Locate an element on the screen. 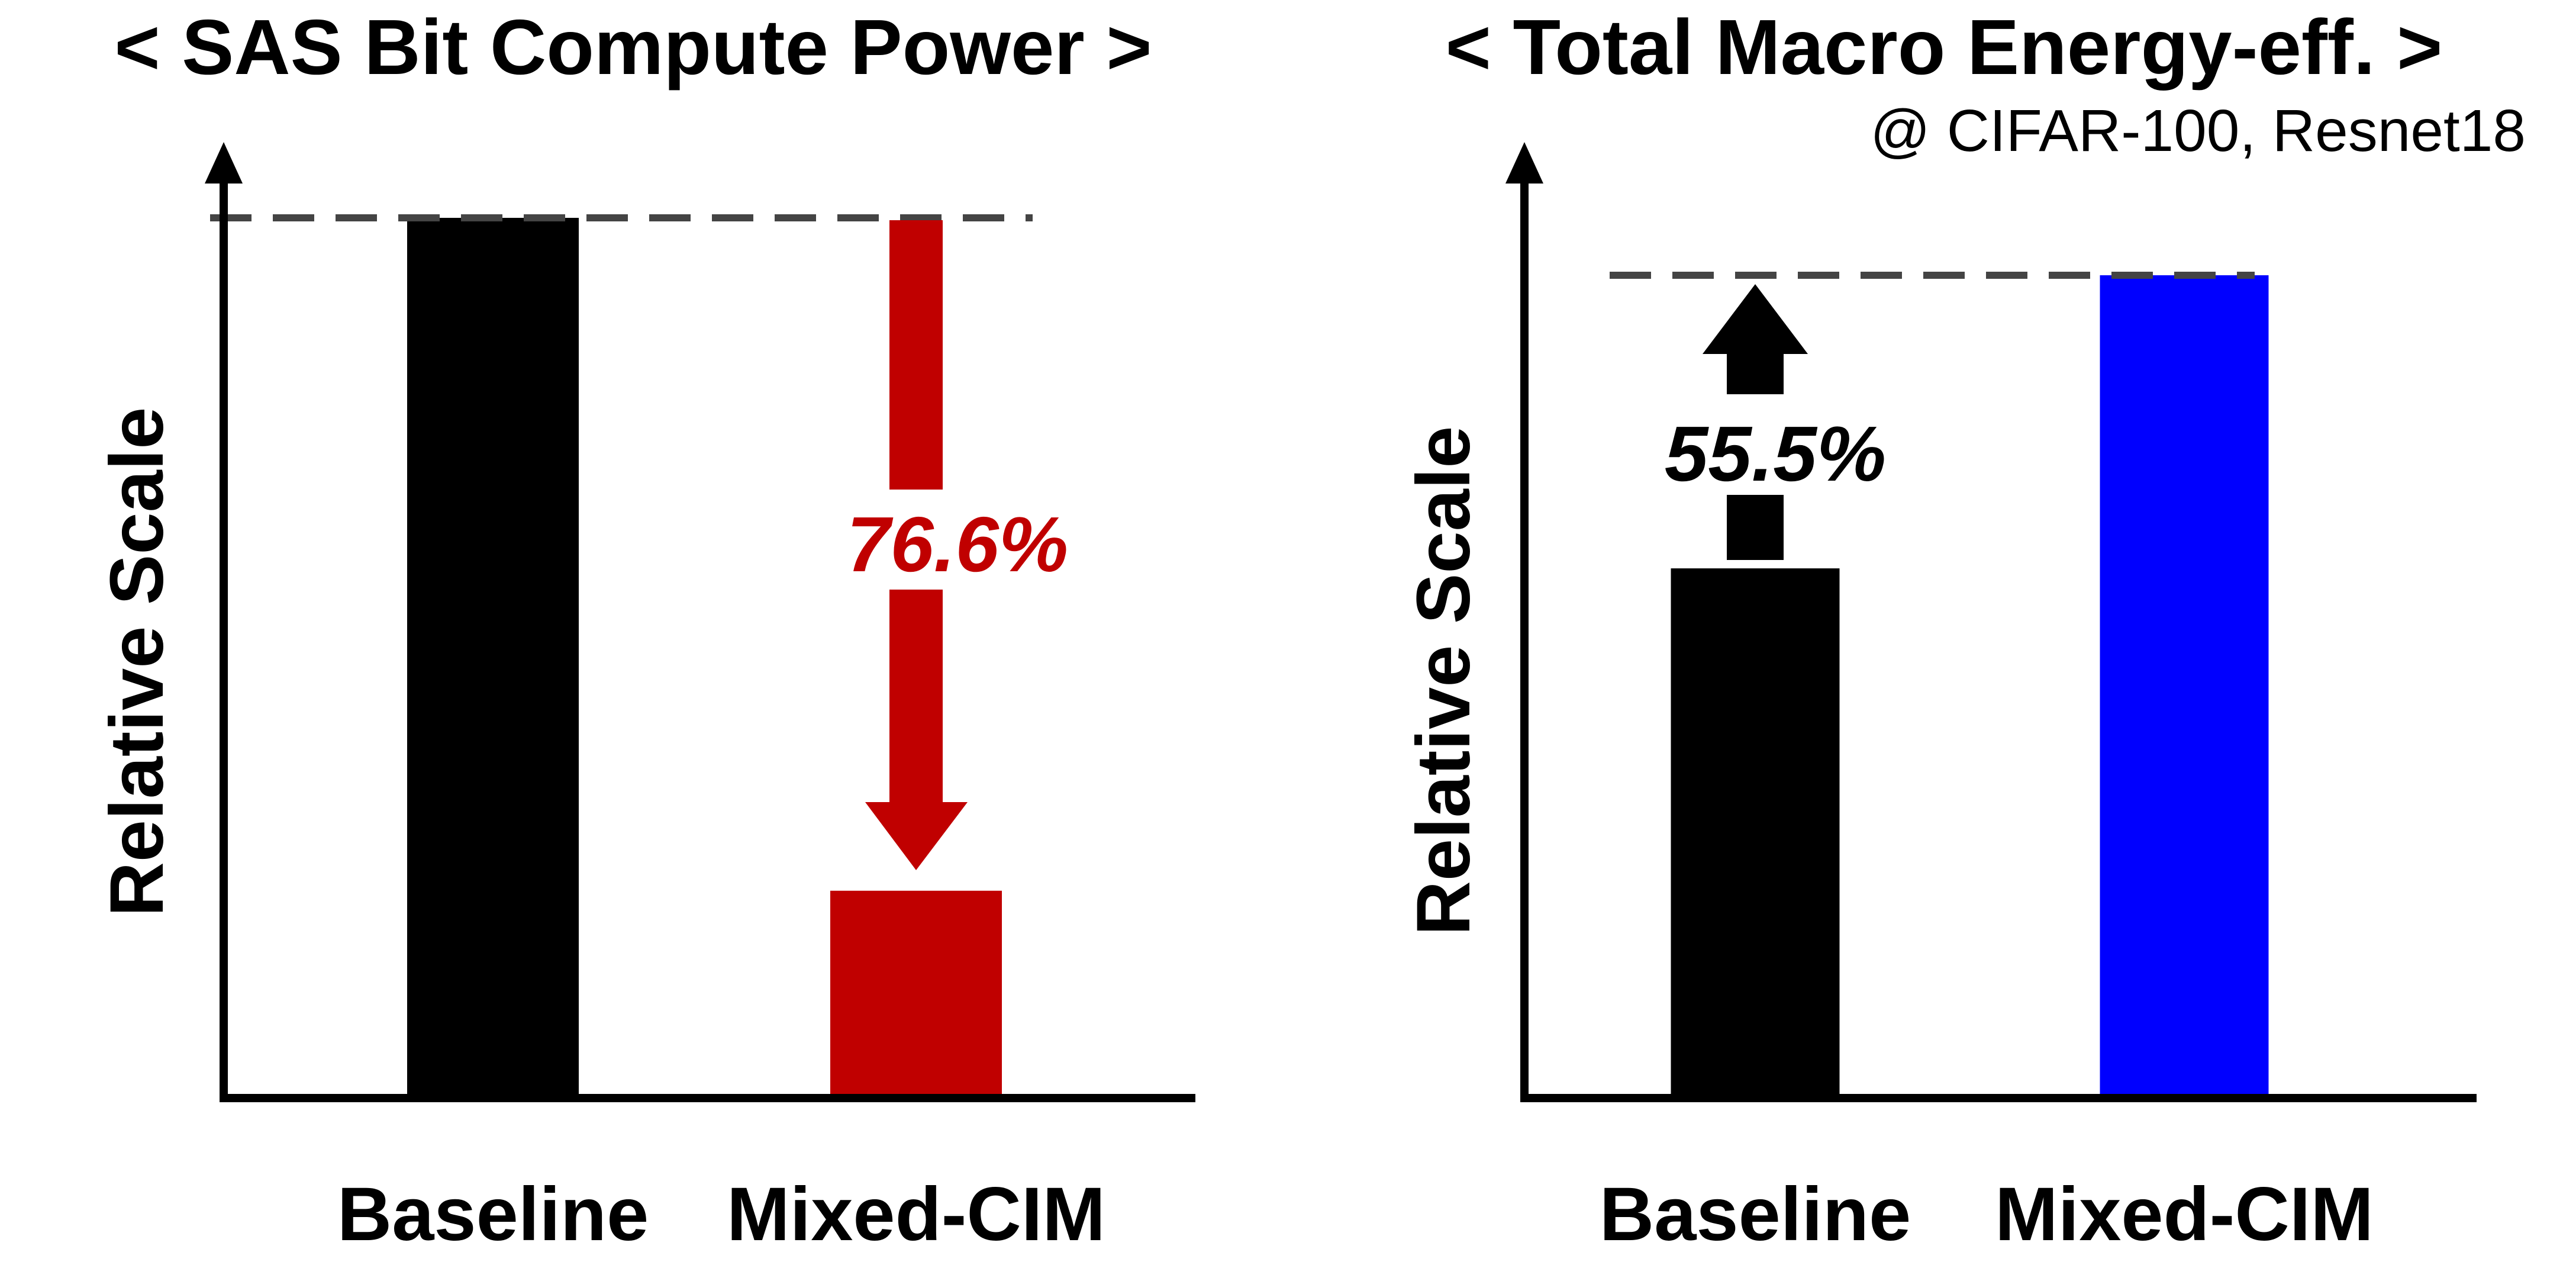 The width and height of the screenshot is (2576, 1265). chart-subtitle: @ CIFAR-100, Resnet18 is located at coordinates (2198, 131).